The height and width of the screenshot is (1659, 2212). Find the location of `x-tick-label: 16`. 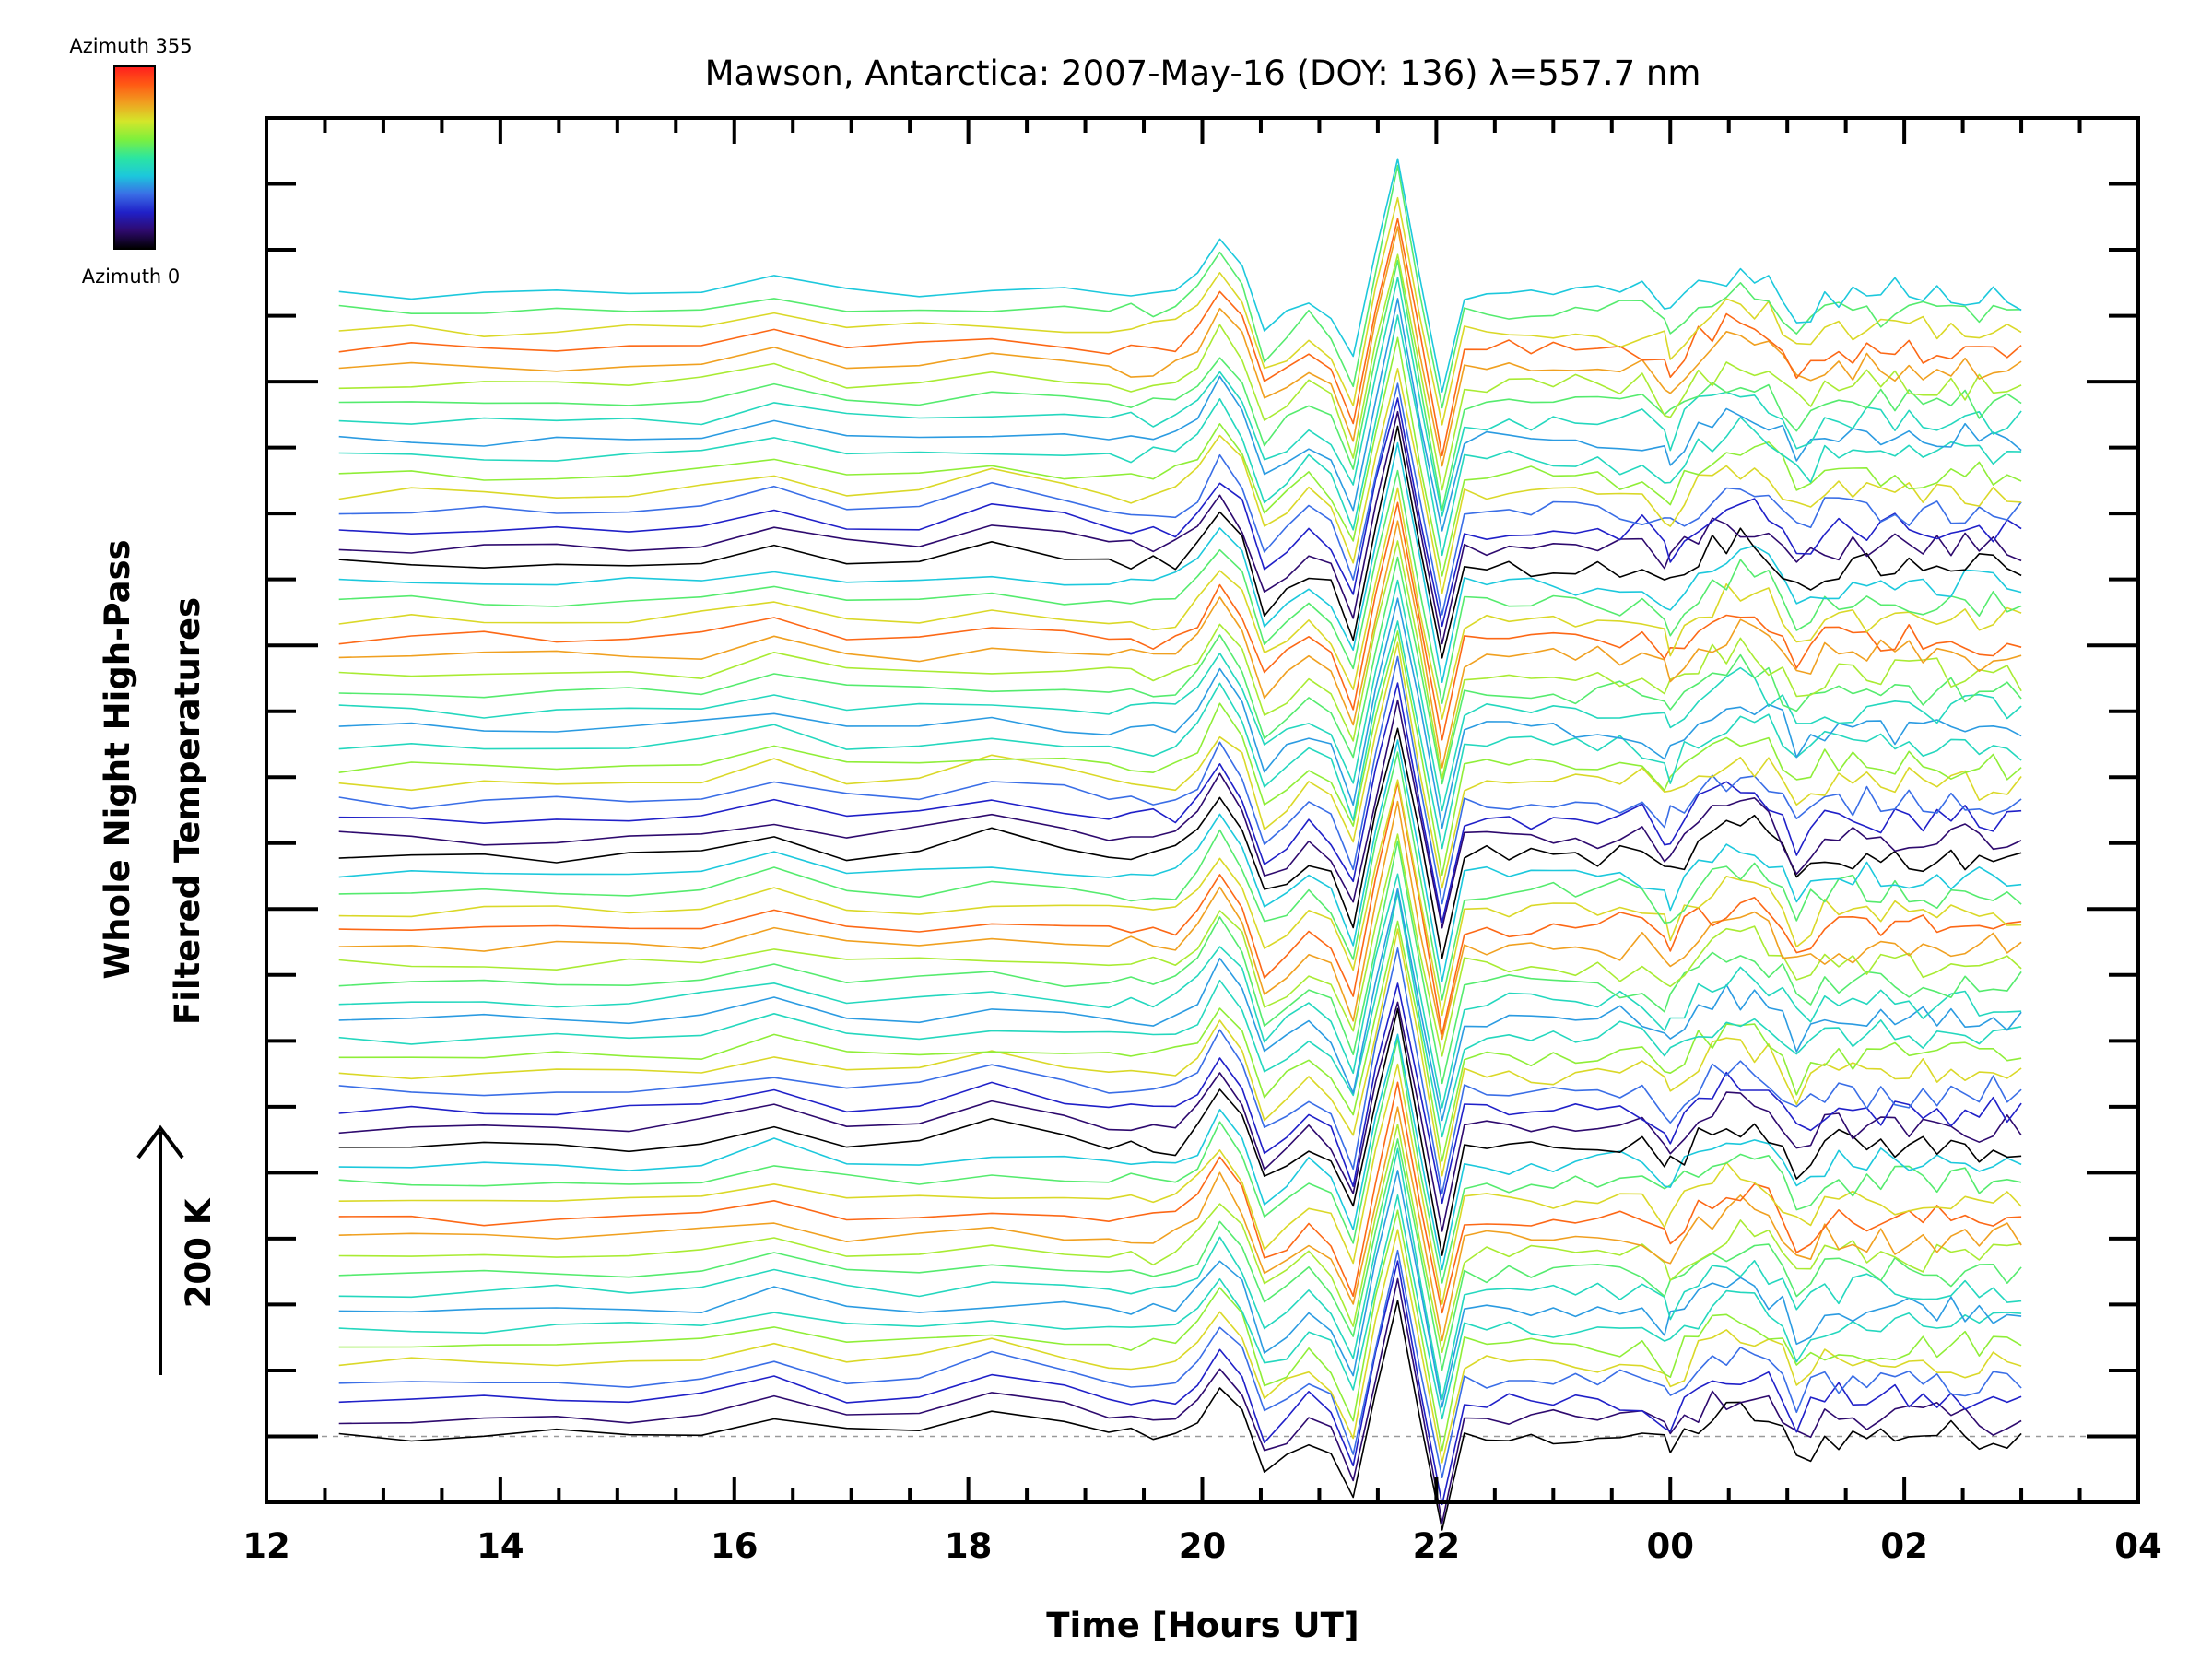

x-tick-label: 16 is located at coordinates (735, 1546).